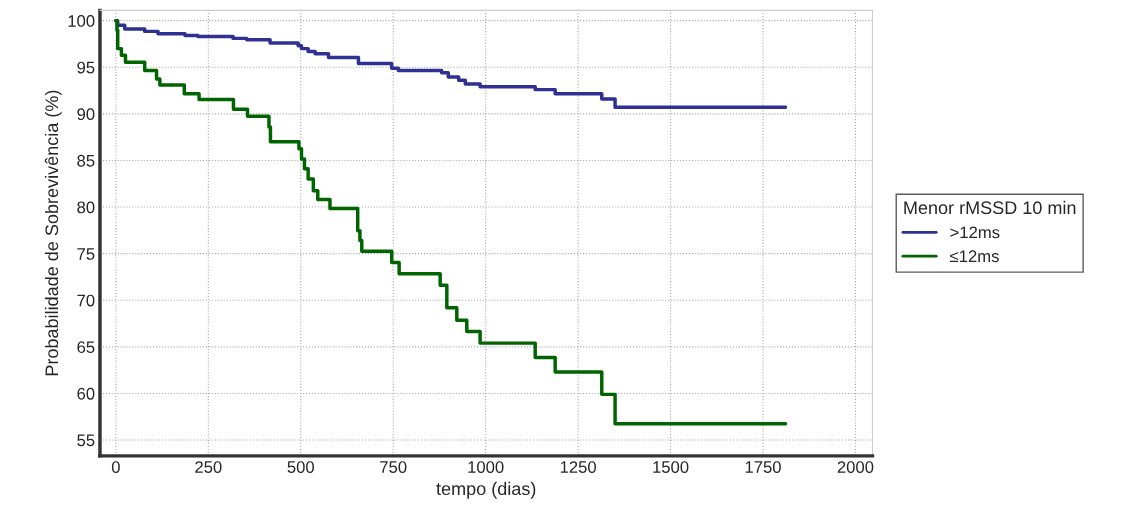 This screenshot has width=1136, height=521. I want to click on x-tick-label: 0, so click(115, 467).